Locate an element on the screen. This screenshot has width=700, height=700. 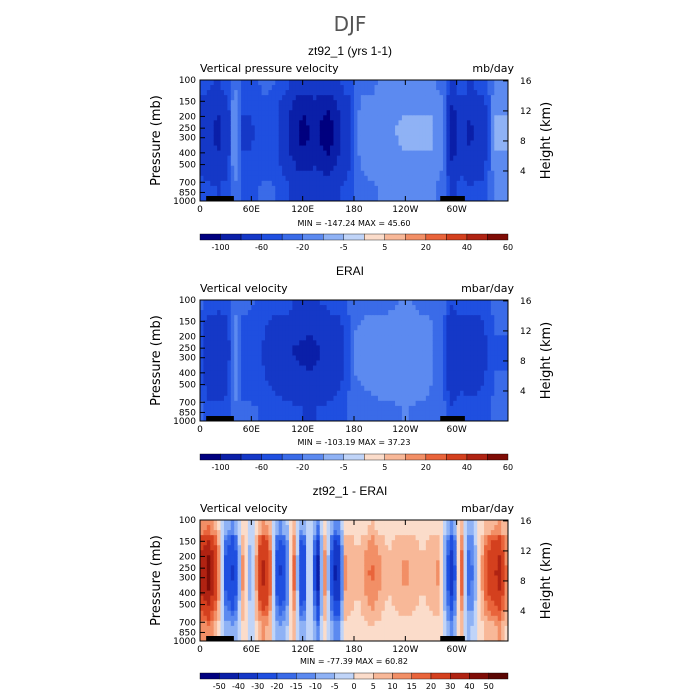
y-tick-label: 250 is located at coordinates (187, 349).